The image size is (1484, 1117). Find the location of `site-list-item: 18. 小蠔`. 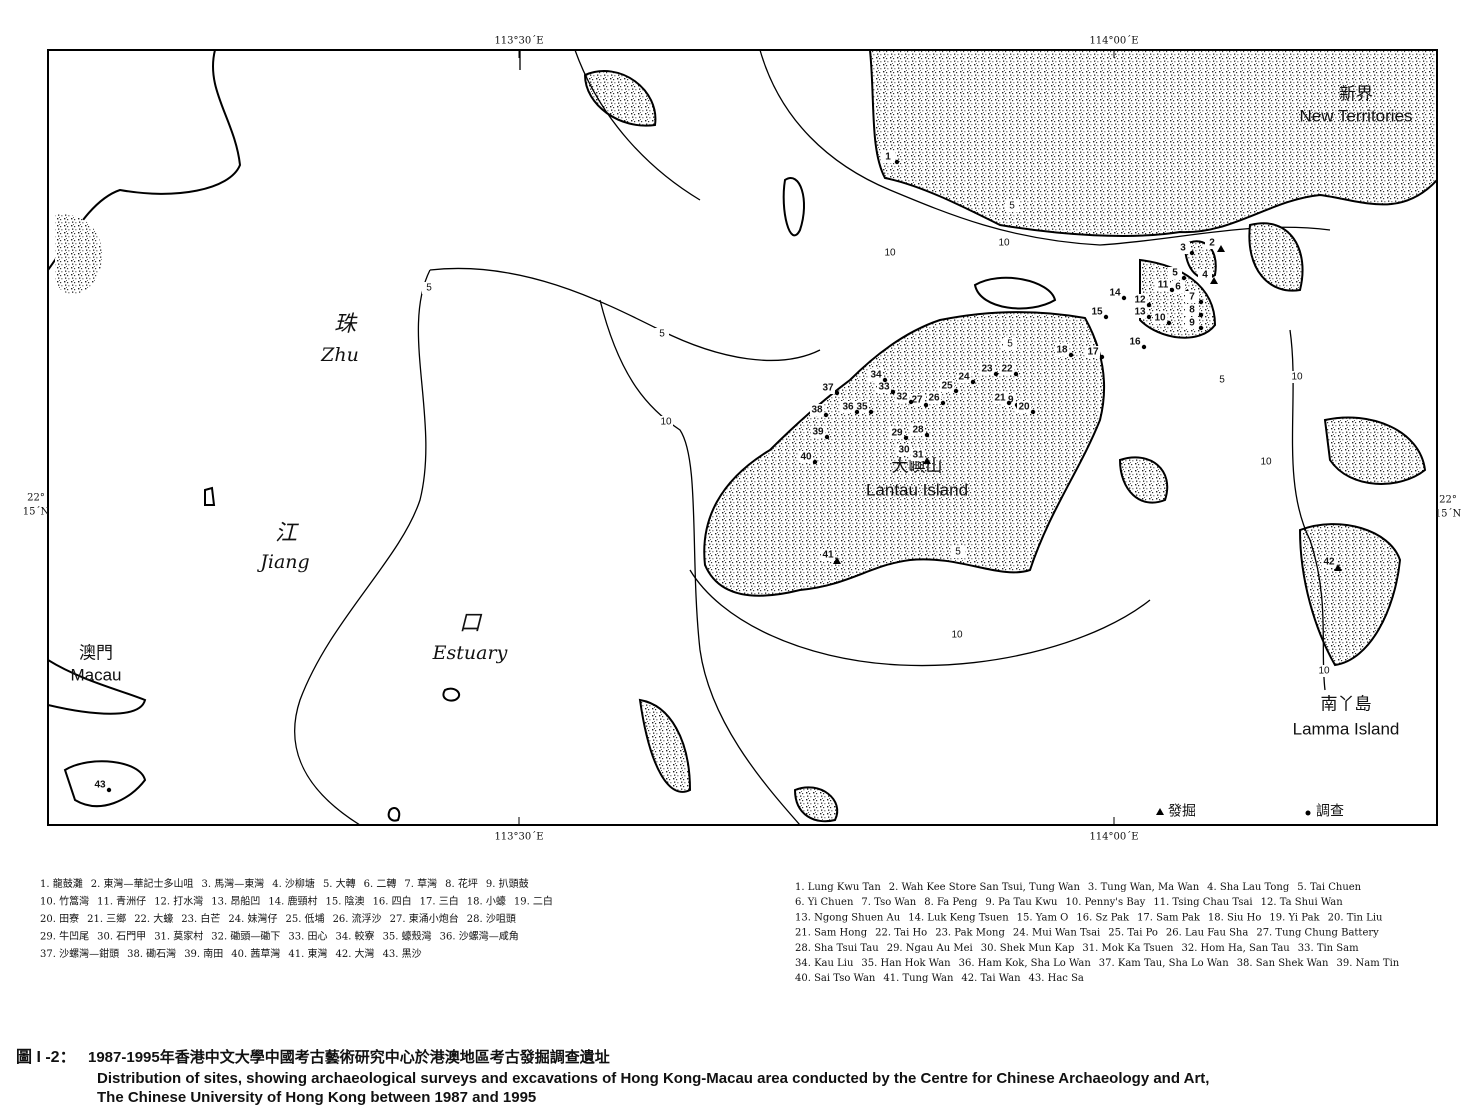

site-list-item: 18. 小蠔 is located at coordinates (486, 900).